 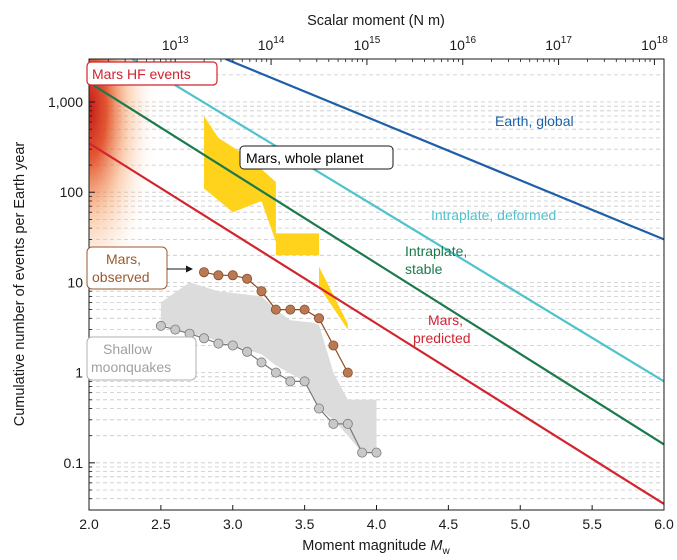 I want to click on x-tick-label: 6.0, so click(x=664, y=524).